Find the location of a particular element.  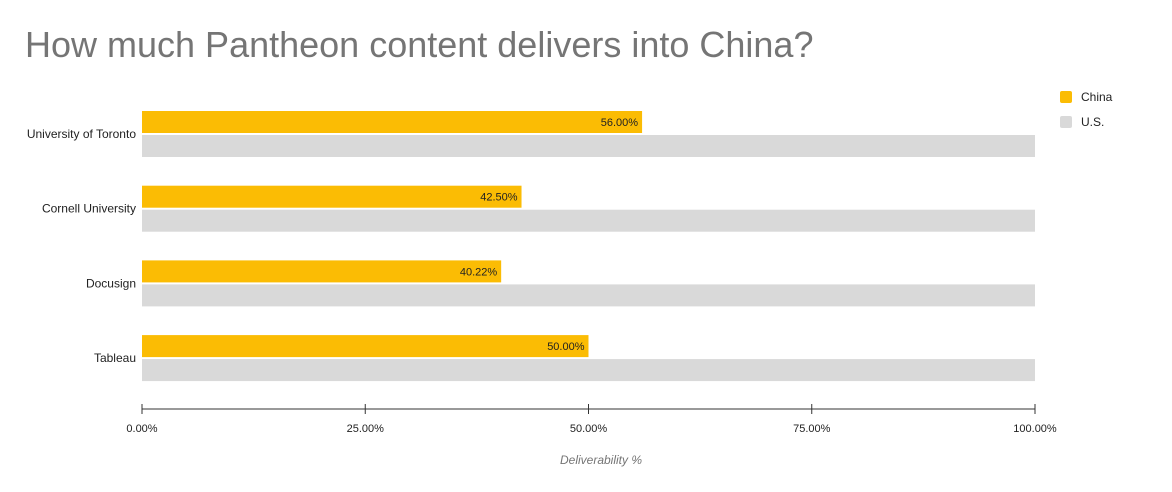

category-label: Tableau is located at coordinates (115, 358).